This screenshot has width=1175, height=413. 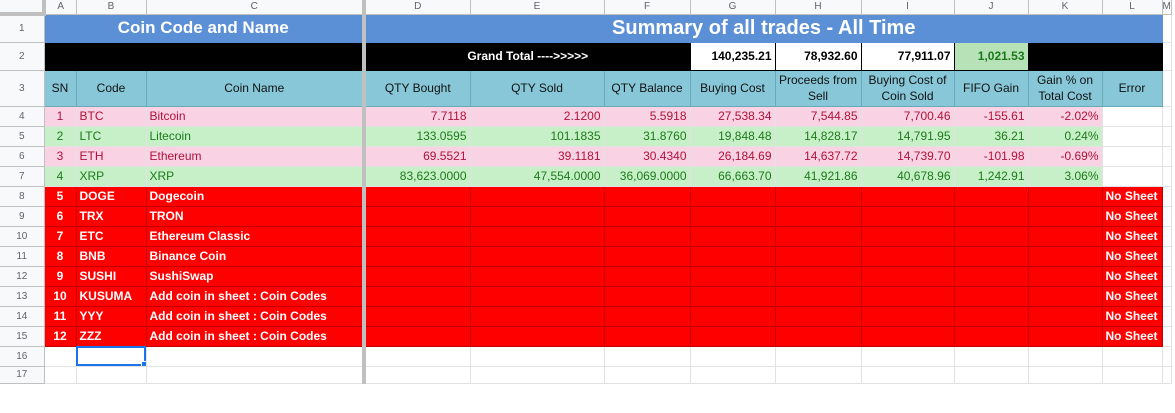 I want to click on header-proceeds: Proceeds from Sell, so click(x=818, y=88).